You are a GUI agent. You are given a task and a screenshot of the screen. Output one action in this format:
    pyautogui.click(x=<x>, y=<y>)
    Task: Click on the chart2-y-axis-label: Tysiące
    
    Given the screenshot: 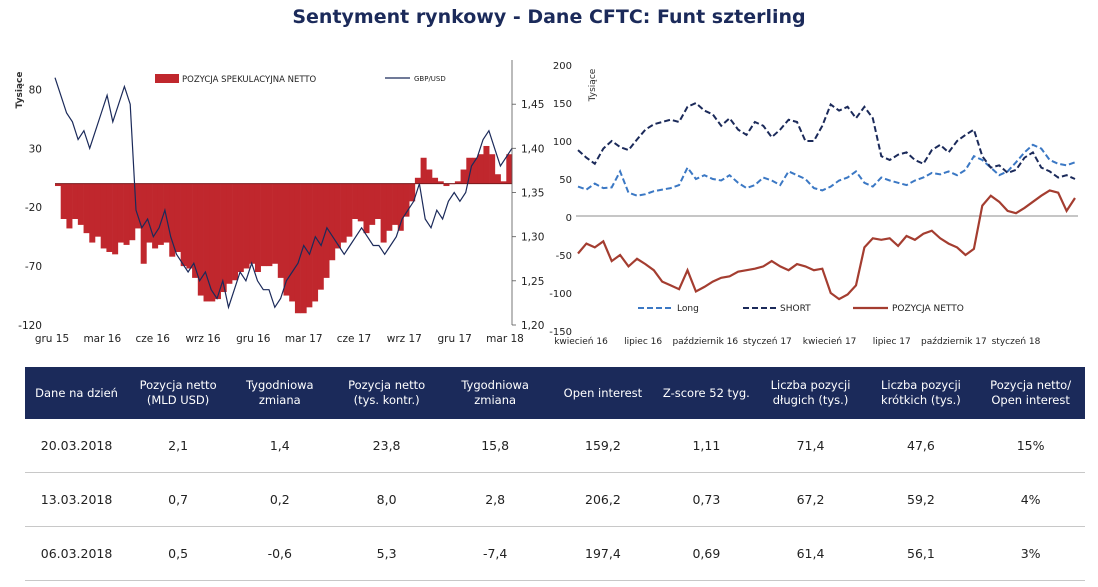 What is the action you would take?
    pyautogui.click(x=593, y=85)
    